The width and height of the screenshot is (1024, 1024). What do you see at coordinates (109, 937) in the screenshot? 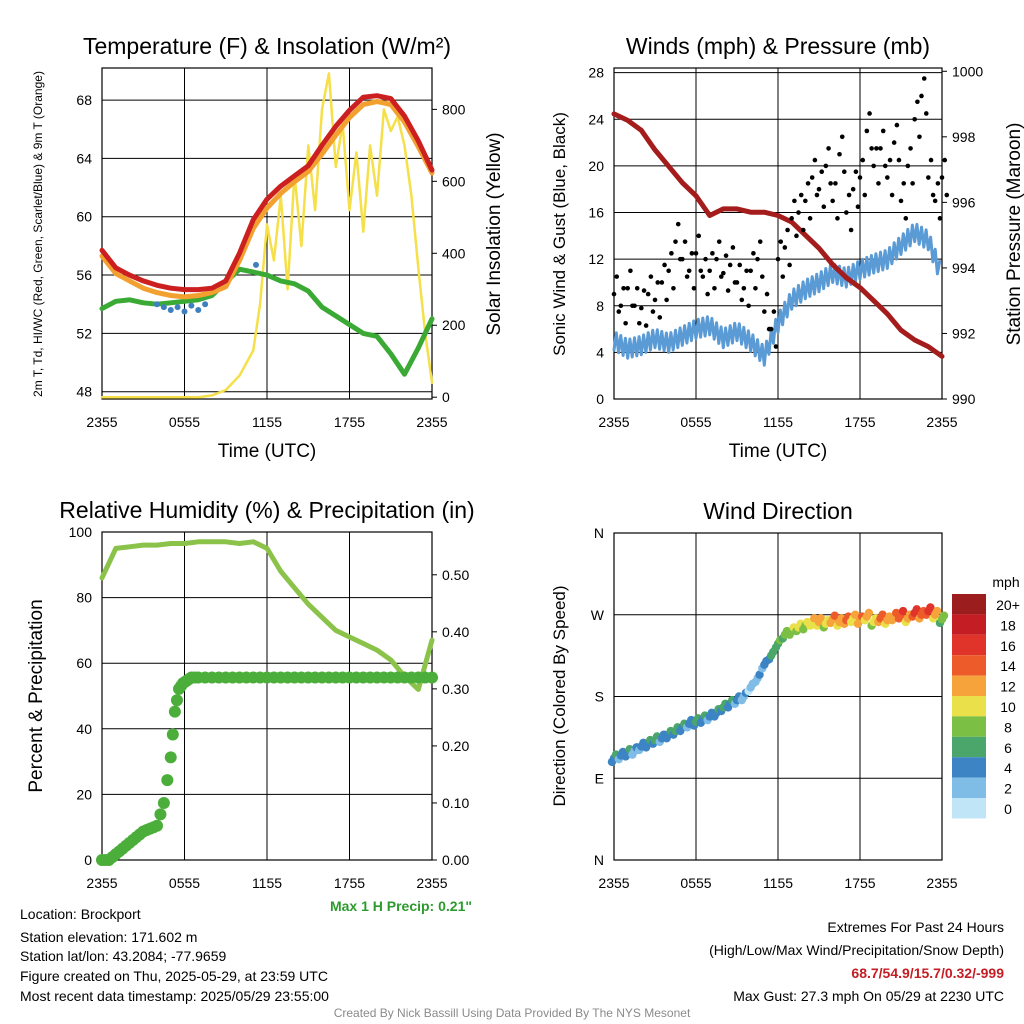
I see `info-elevation: Station elevation: 171.602 m` at bounding box center [109, 937].